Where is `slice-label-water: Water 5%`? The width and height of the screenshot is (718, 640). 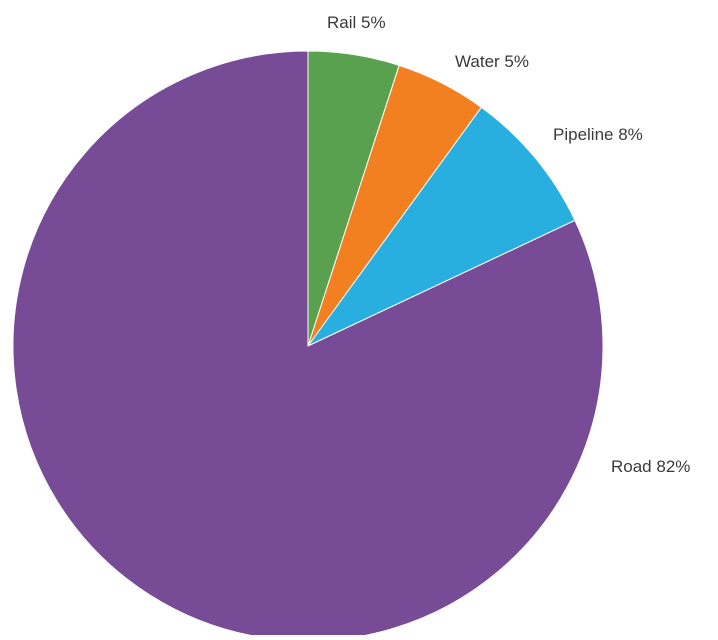 slice-label-water: Water 5% is located at coordinates (492, 61).